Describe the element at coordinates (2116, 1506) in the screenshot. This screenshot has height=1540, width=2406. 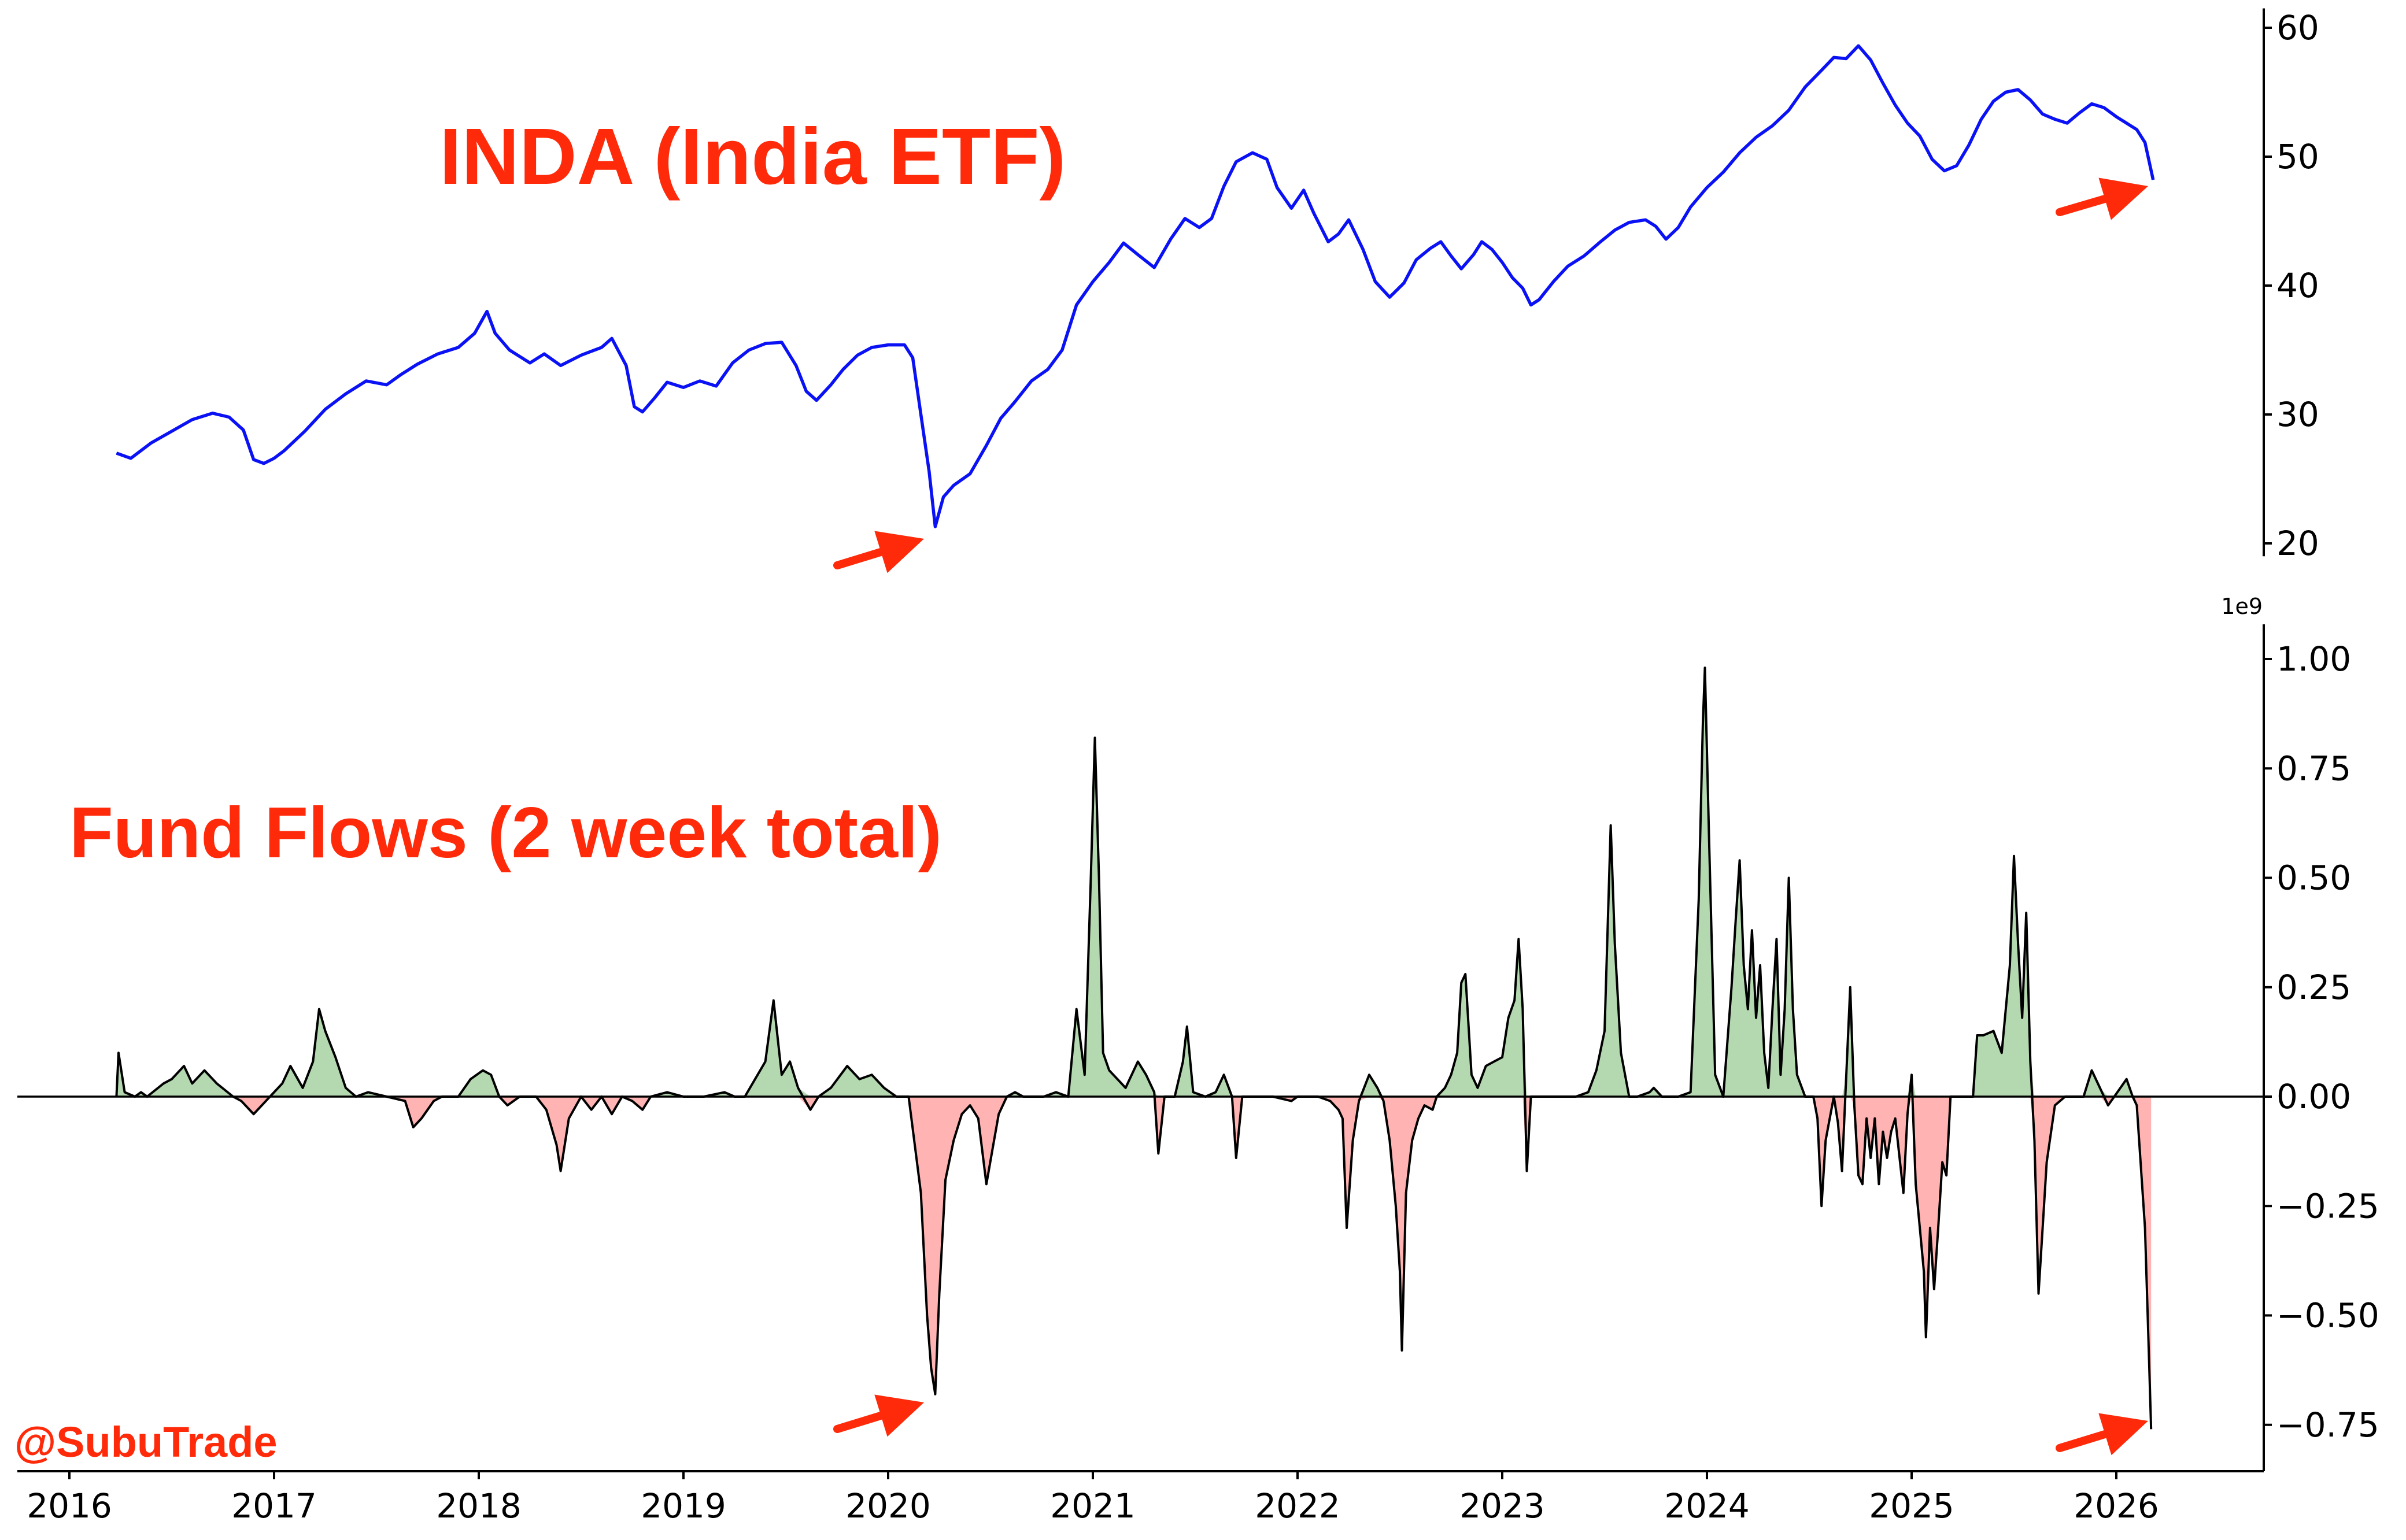
I see `x-tick-label: 2026` at that location.